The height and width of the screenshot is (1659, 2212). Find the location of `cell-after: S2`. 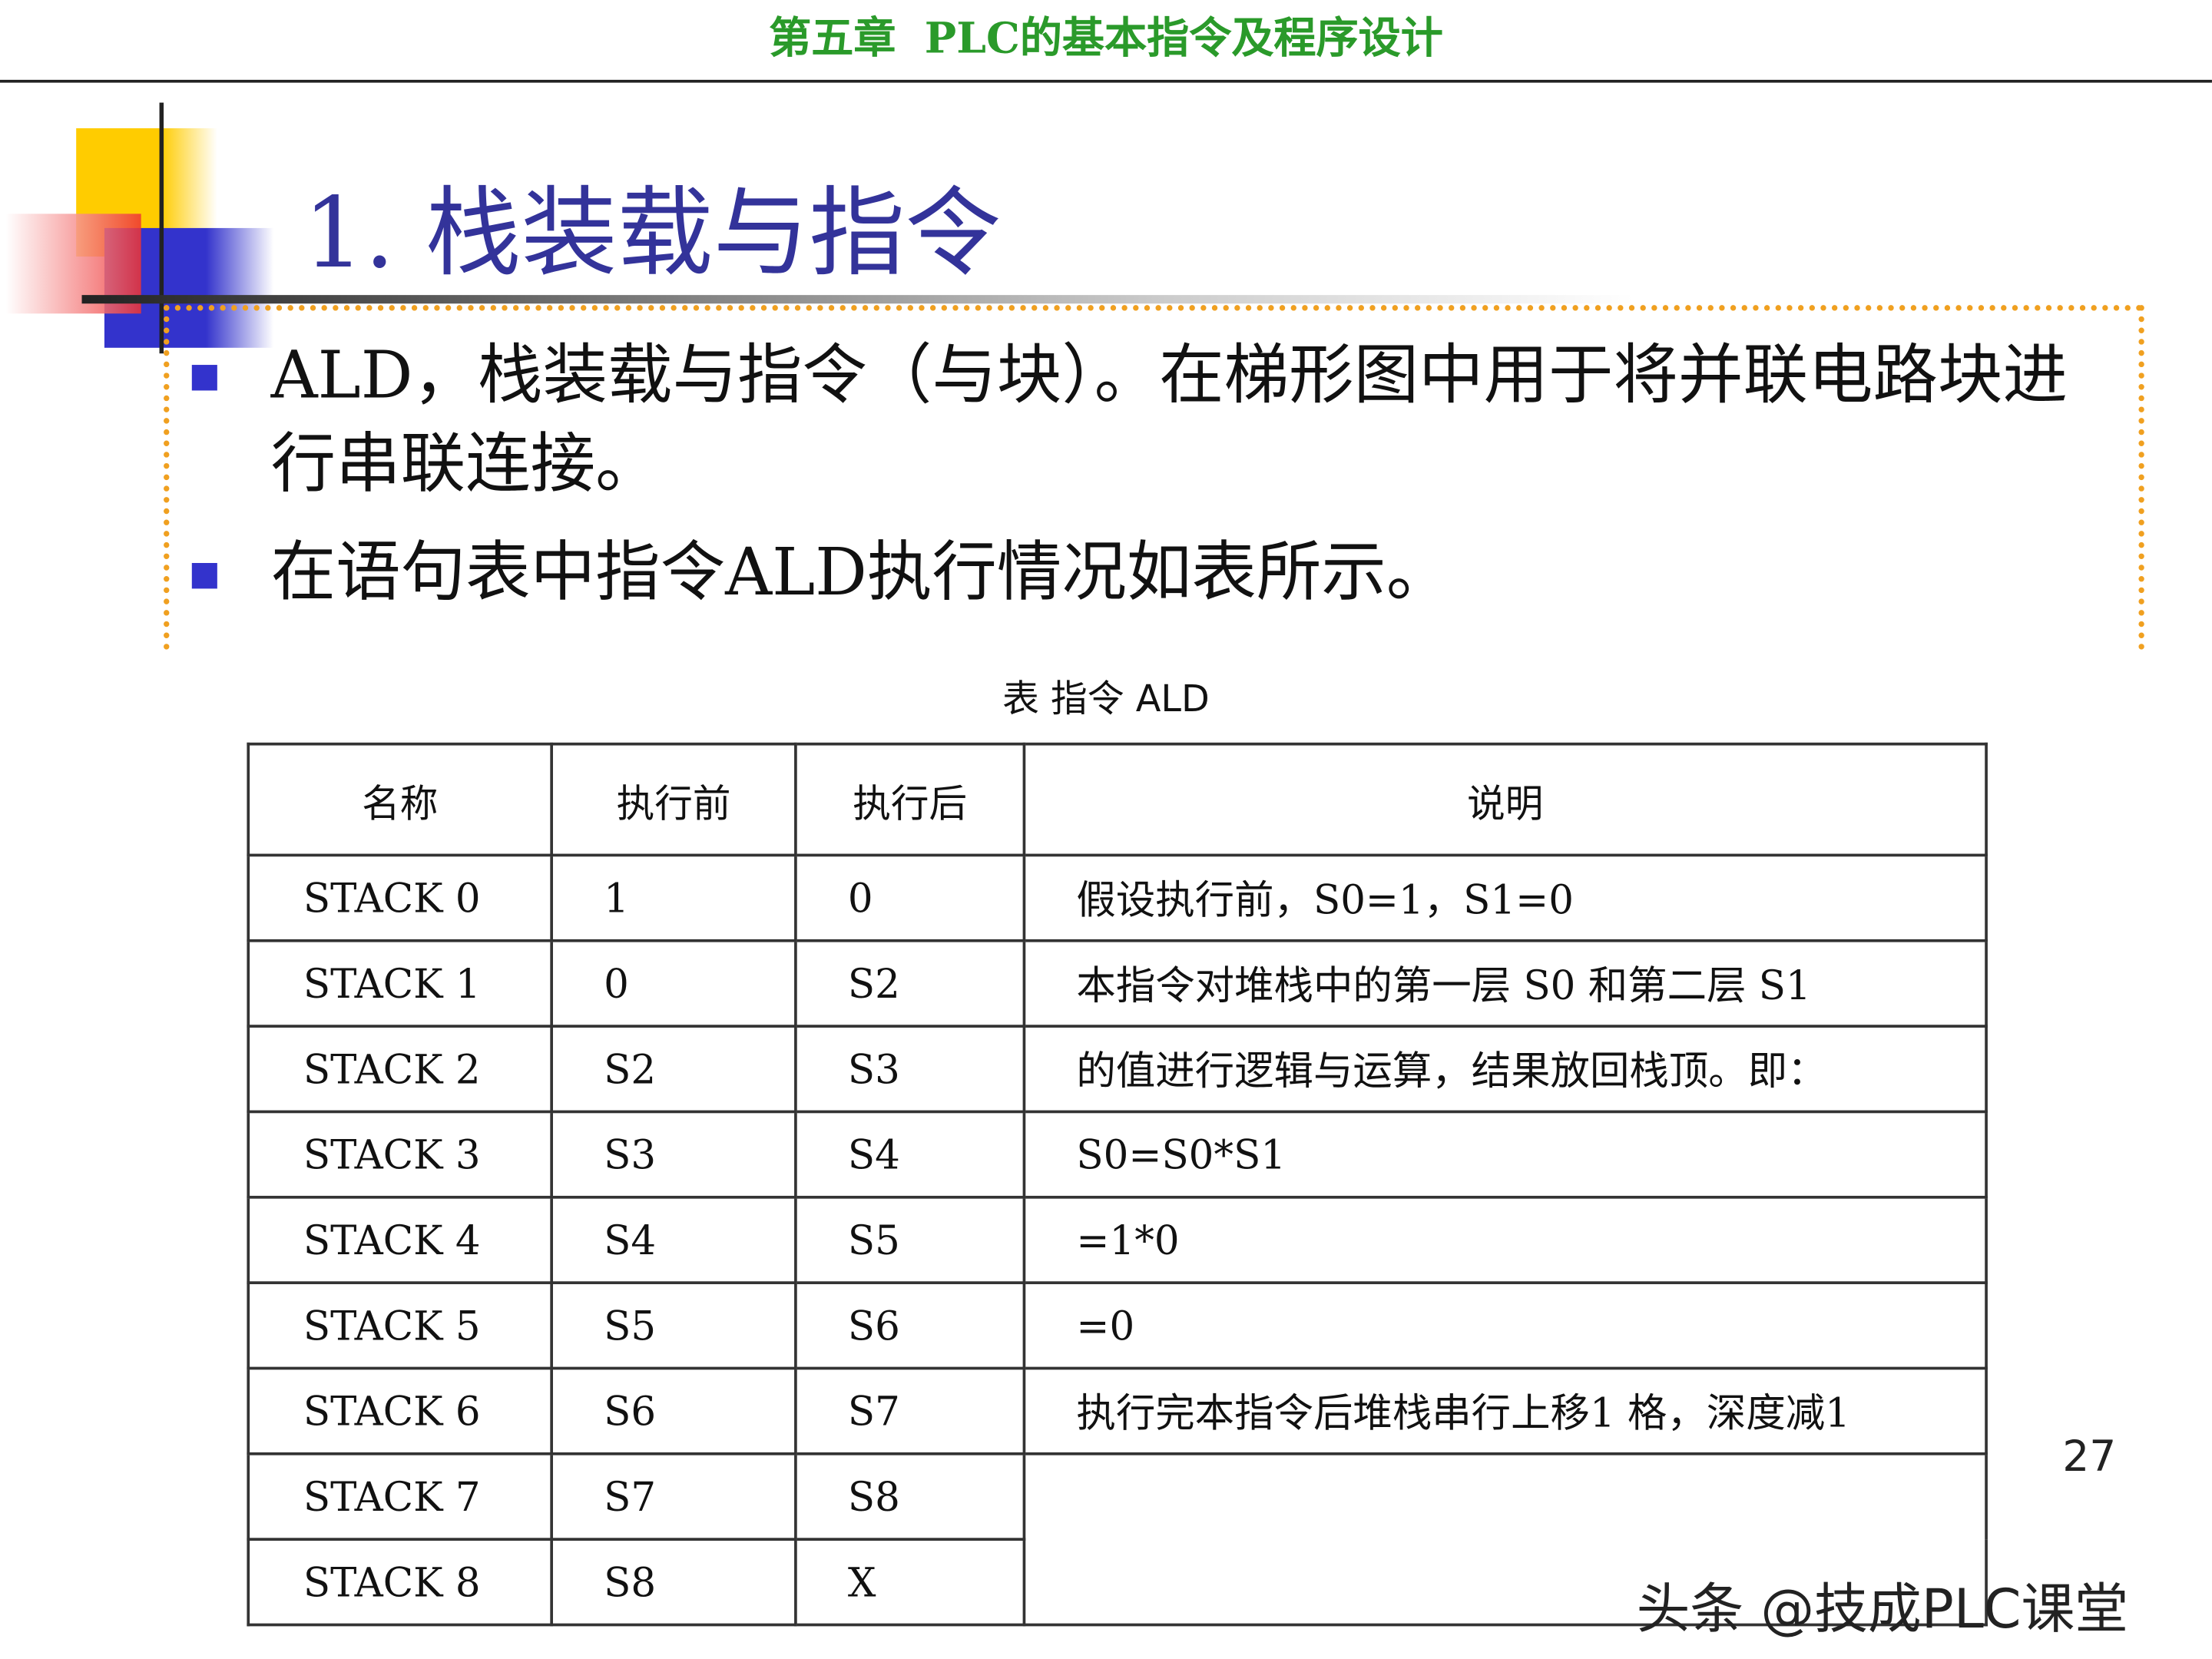

cell-after: S2 is located at coordinates (910, 983).